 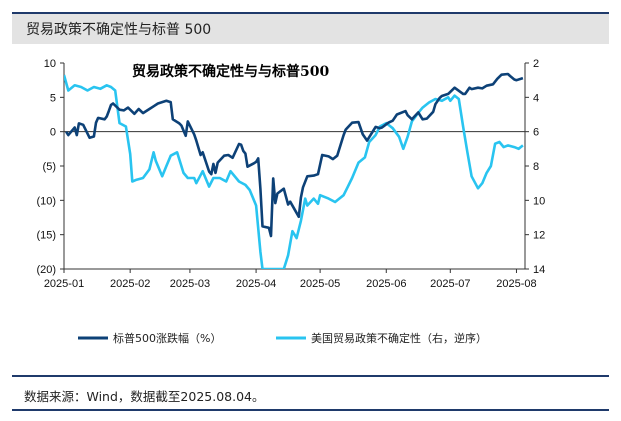 I want to click on header-band, so click(x=310, y=29).